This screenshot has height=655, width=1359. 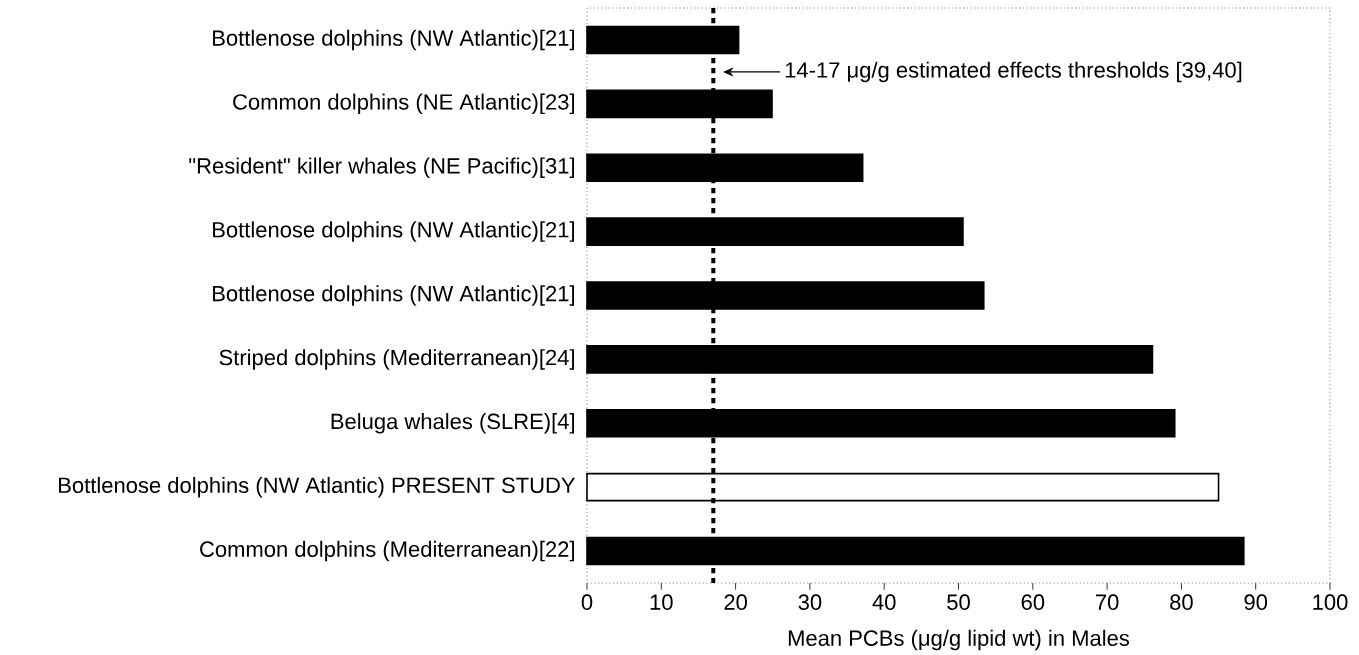 What do you see at coordinates (735, 602) in the screenshot?
I see `x-tick-label: 20` at bounding box center [735, 602].